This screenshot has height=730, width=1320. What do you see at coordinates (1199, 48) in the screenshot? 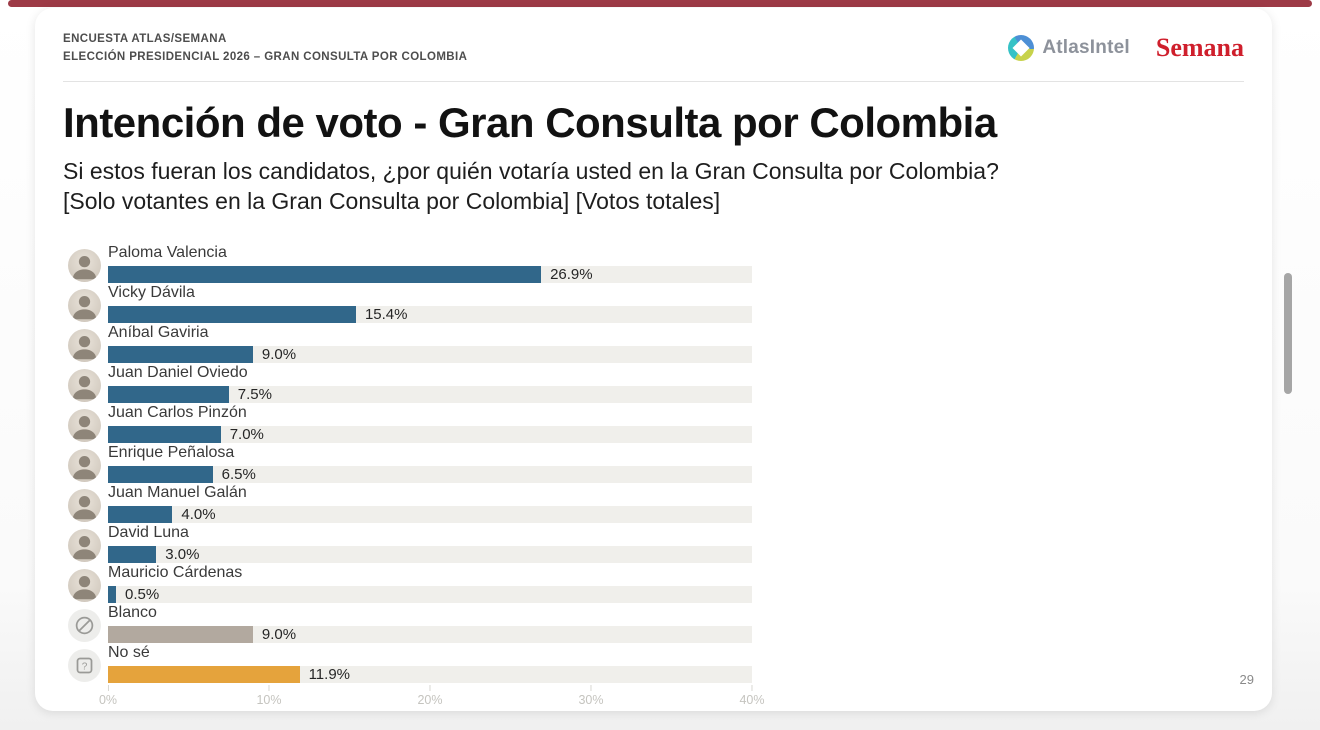
I see `semana-wordmark: Semana` at bounding box center [1199, 48].